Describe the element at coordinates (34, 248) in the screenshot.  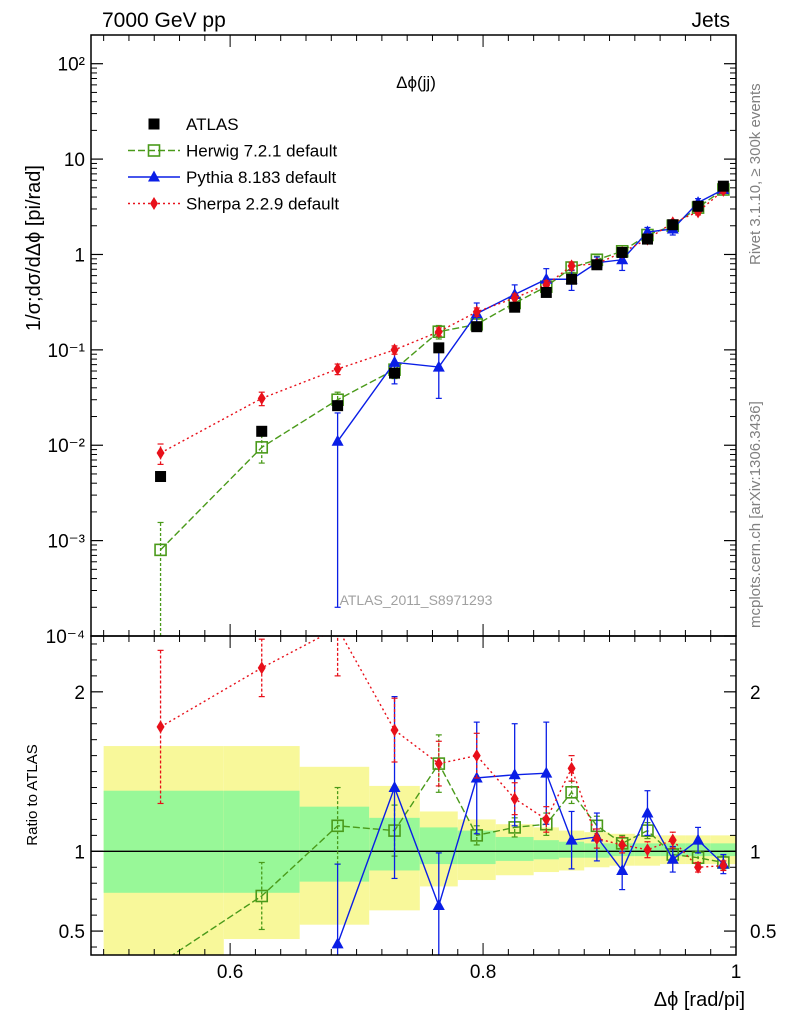
I see `main-y-axis-label: 1/σ;dσ/dΔϕ [pi/rad]` at that location.